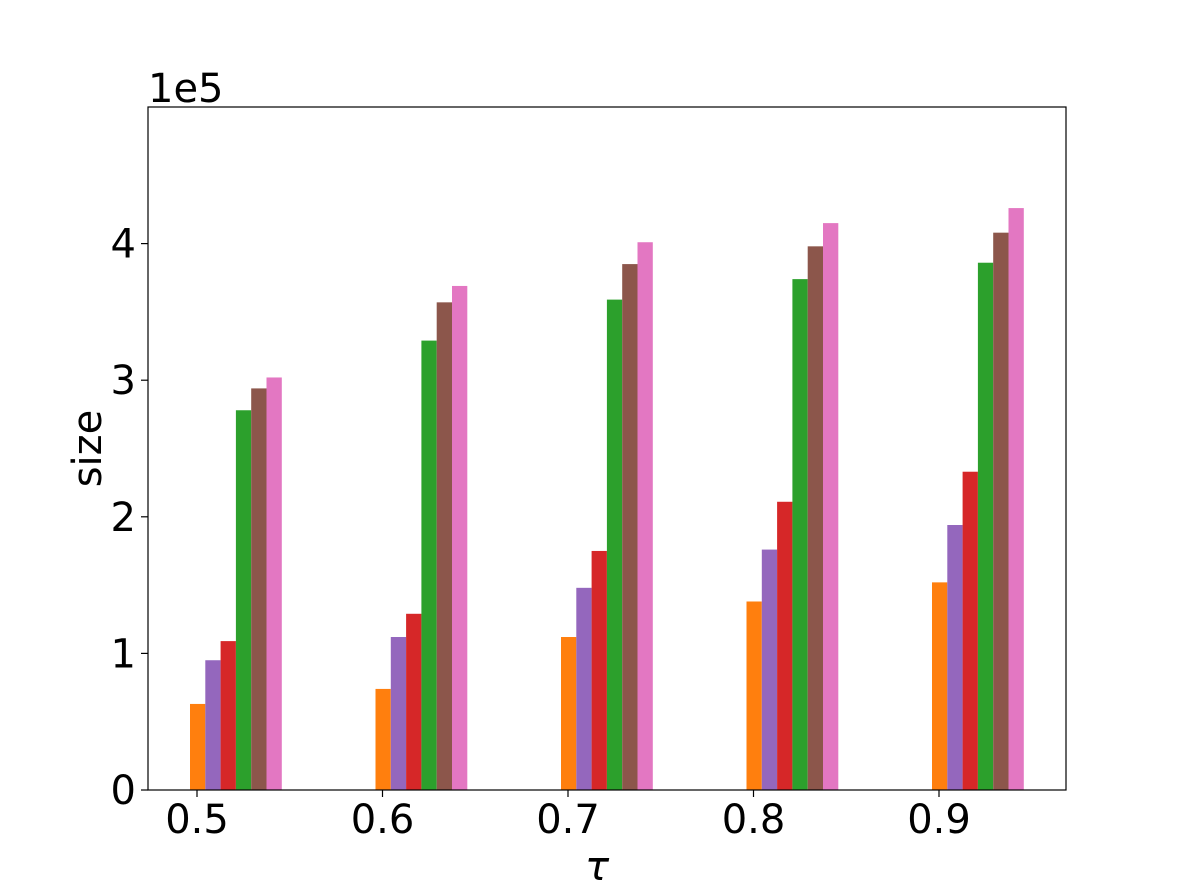  What do you see at coordinates (985, 526) in the screenshot?
I see `bar-0.9-series-4` at bounding box center [985, 526].